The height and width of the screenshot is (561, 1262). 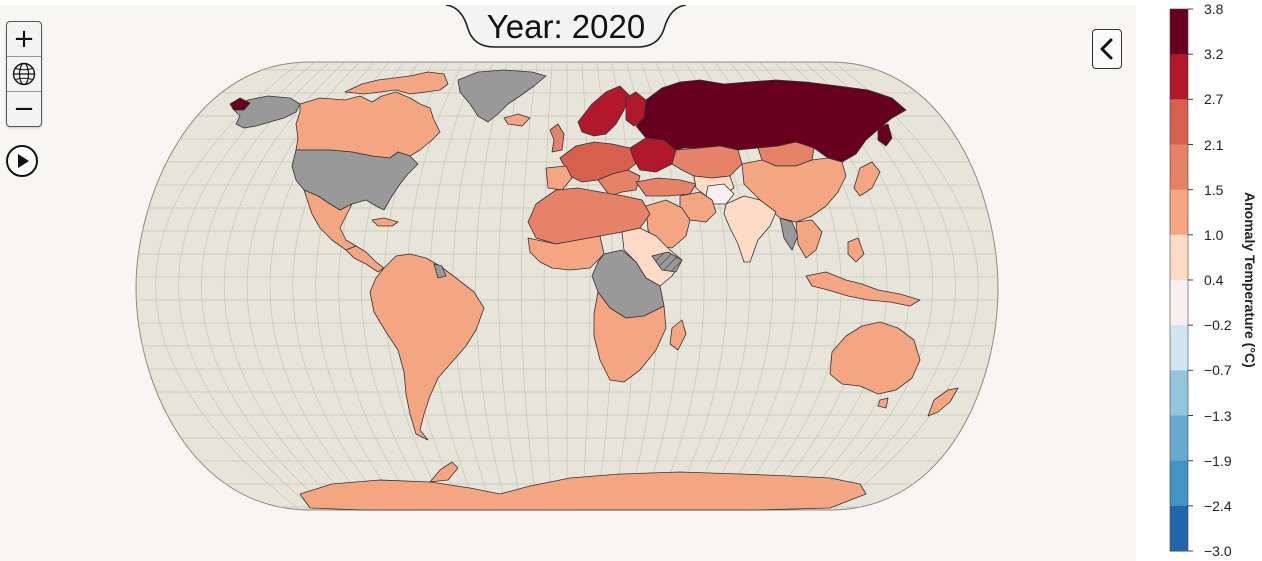 What do you see at coordinates (559, 178) in the screenshot?
I see `region-iberia` at bounding box center [559, 178].